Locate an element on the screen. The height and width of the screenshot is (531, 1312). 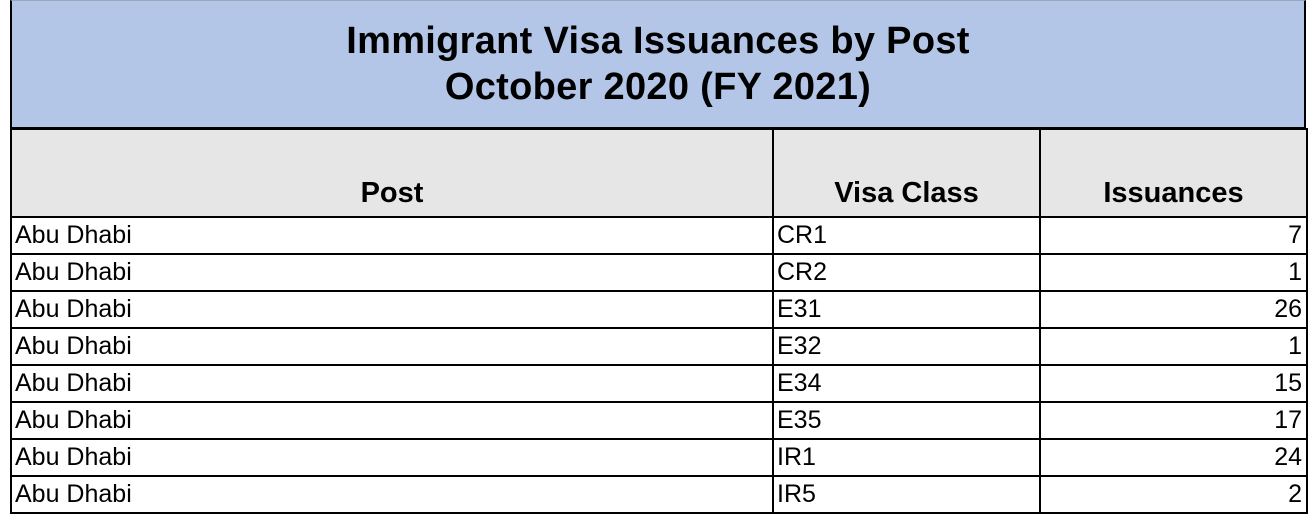
table-row: Abu Dhabi E31 26 is located at coordinates (659, 309).